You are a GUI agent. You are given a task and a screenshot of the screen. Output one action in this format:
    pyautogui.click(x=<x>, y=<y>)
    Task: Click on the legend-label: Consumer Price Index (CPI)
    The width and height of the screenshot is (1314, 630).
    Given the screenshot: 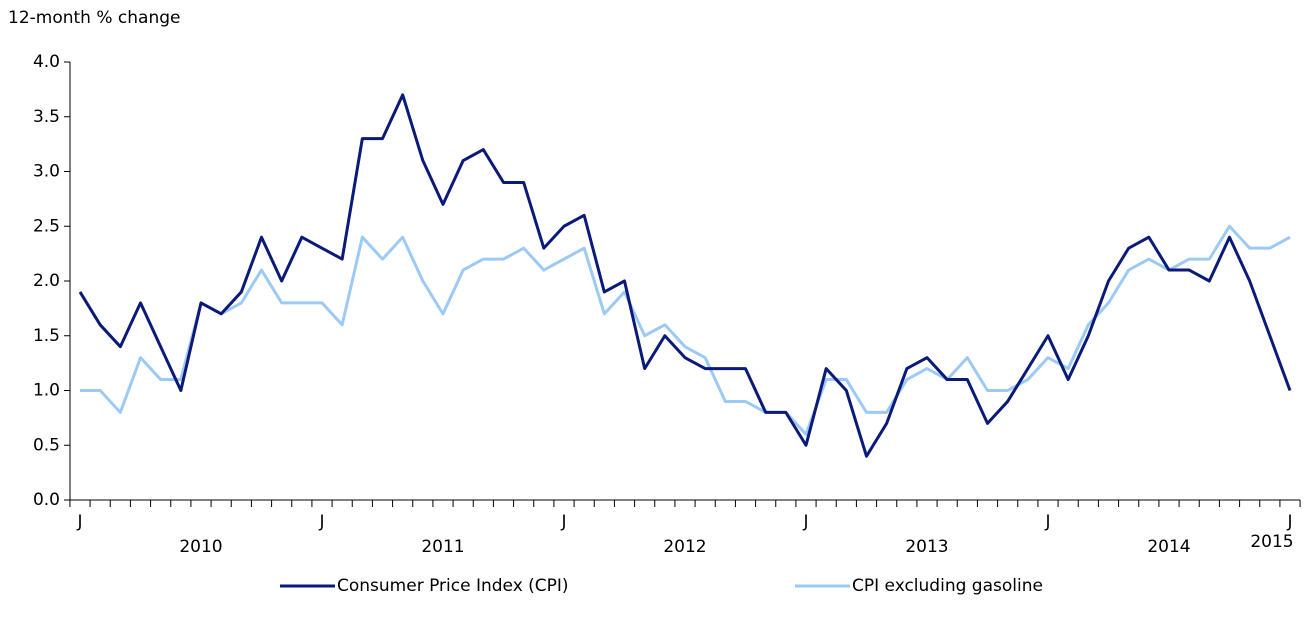 What is the action you would take?
    pyautogui.click(x=453, y=586)
    